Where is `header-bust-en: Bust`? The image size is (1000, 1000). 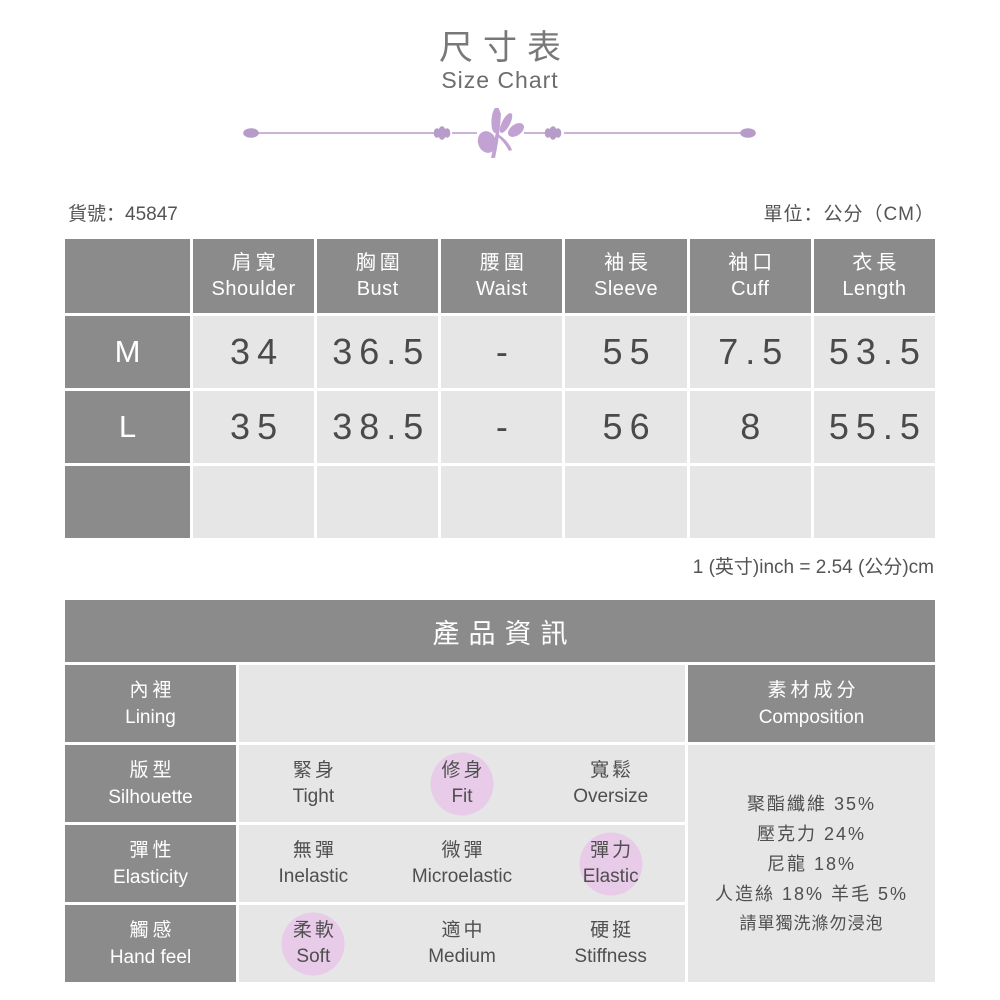 header-bust-en: Bust is located at coordinates (377, 289).